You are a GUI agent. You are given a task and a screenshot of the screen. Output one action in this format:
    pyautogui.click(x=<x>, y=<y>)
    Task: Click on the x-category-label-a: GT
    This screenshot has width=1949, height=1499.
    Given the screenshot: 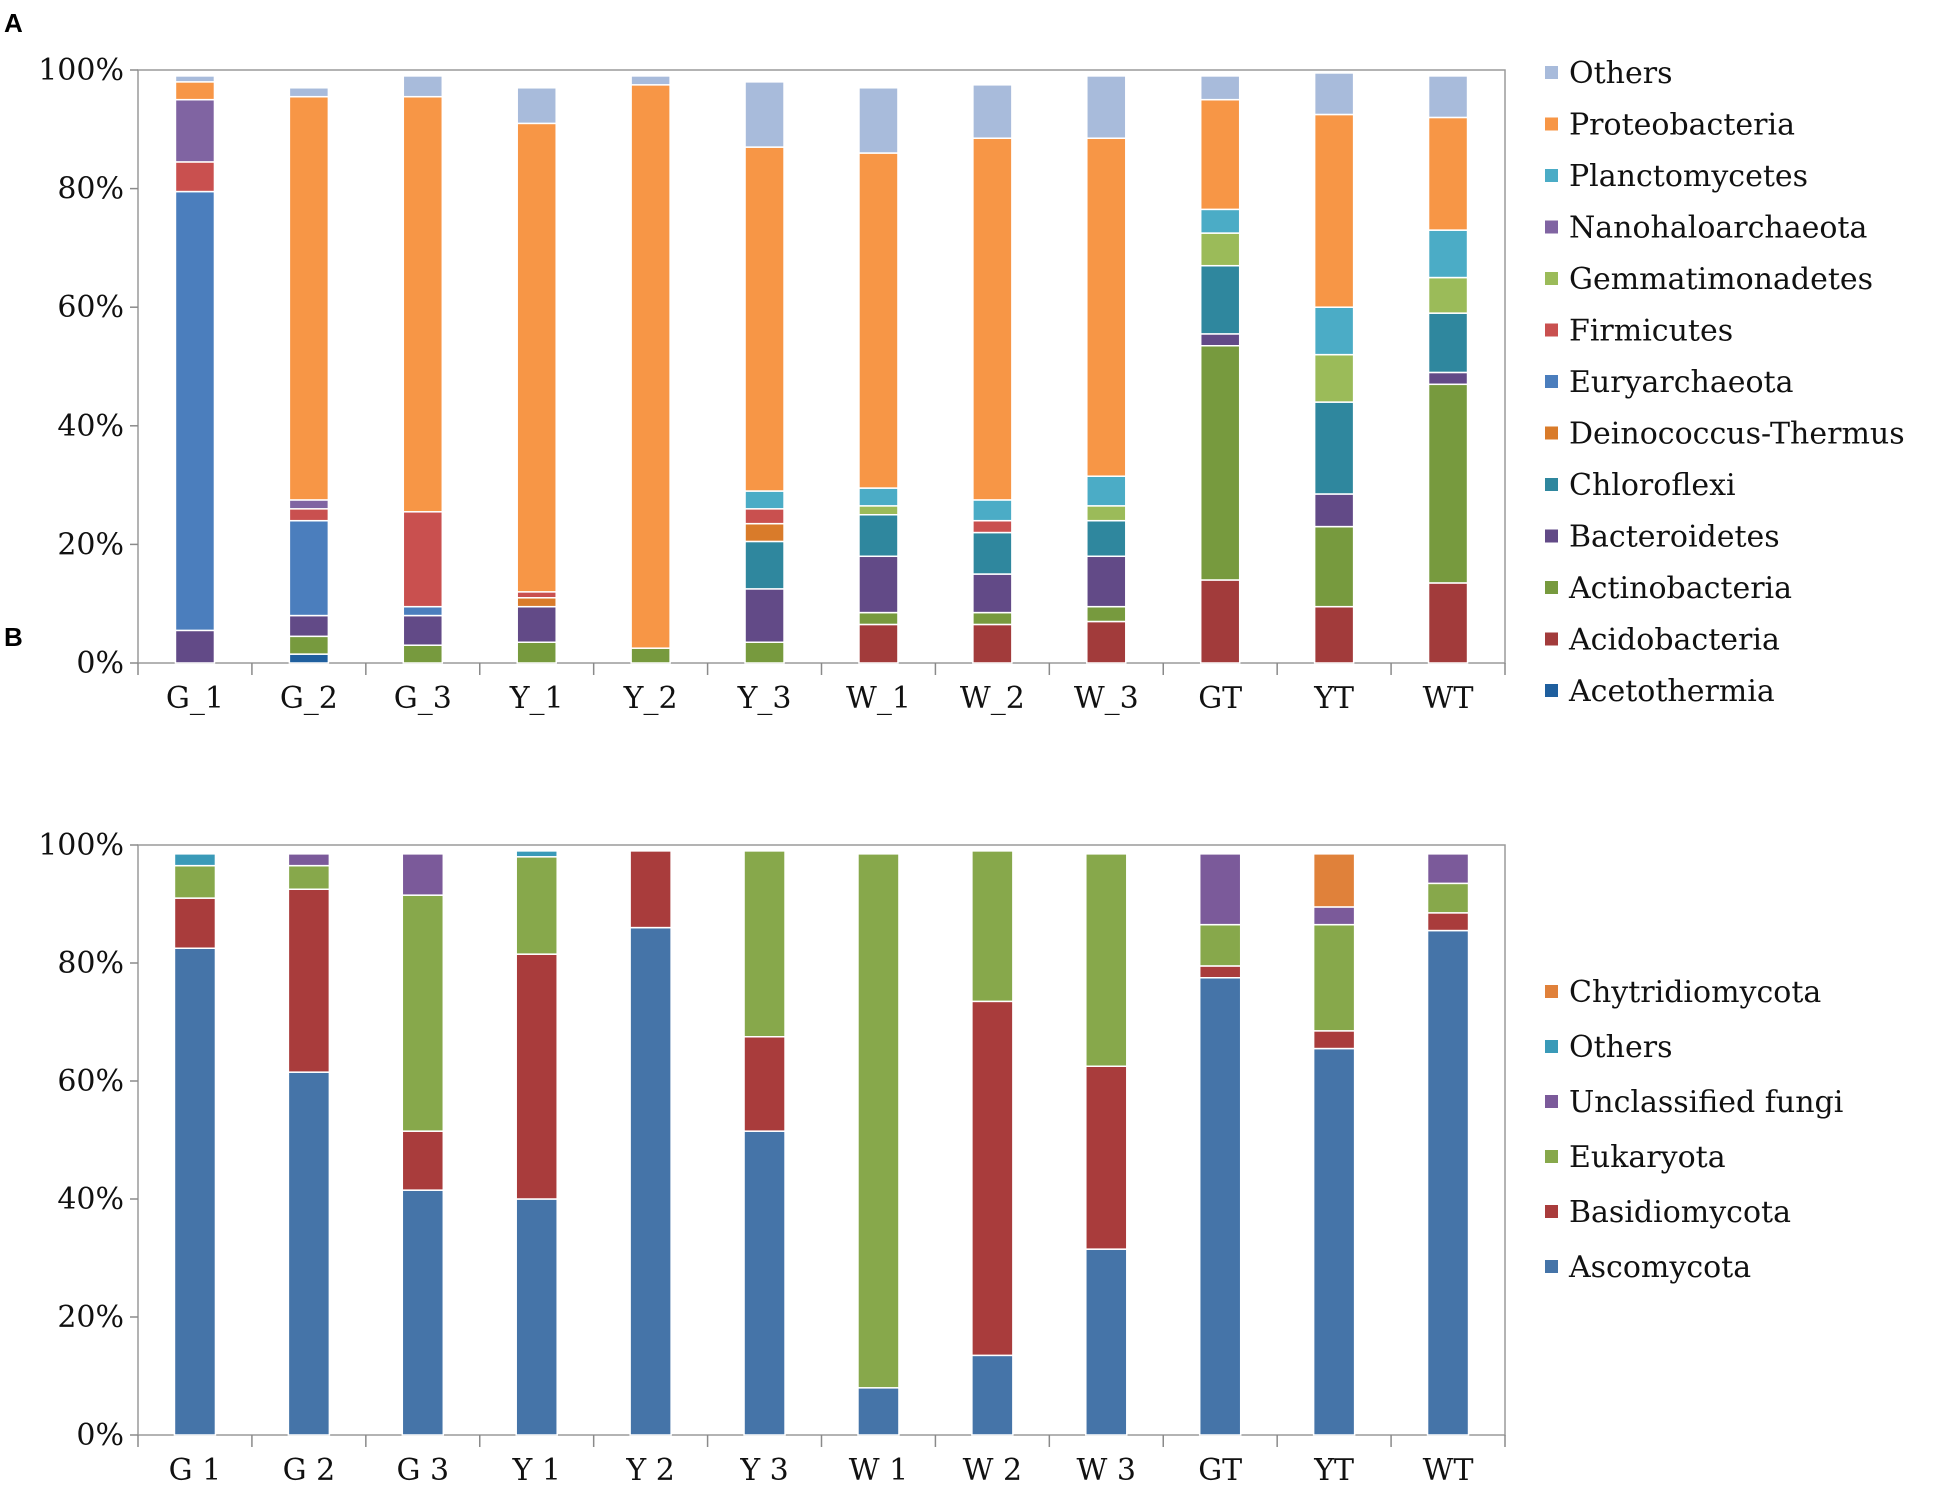 What is the action you would take?
    pyautogui.click(x=1220, y=698)
    